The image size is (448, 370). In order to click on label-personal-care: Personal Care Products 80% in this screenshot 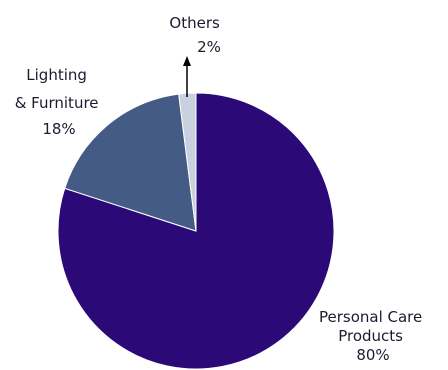, I will do `click(373, 336)`.